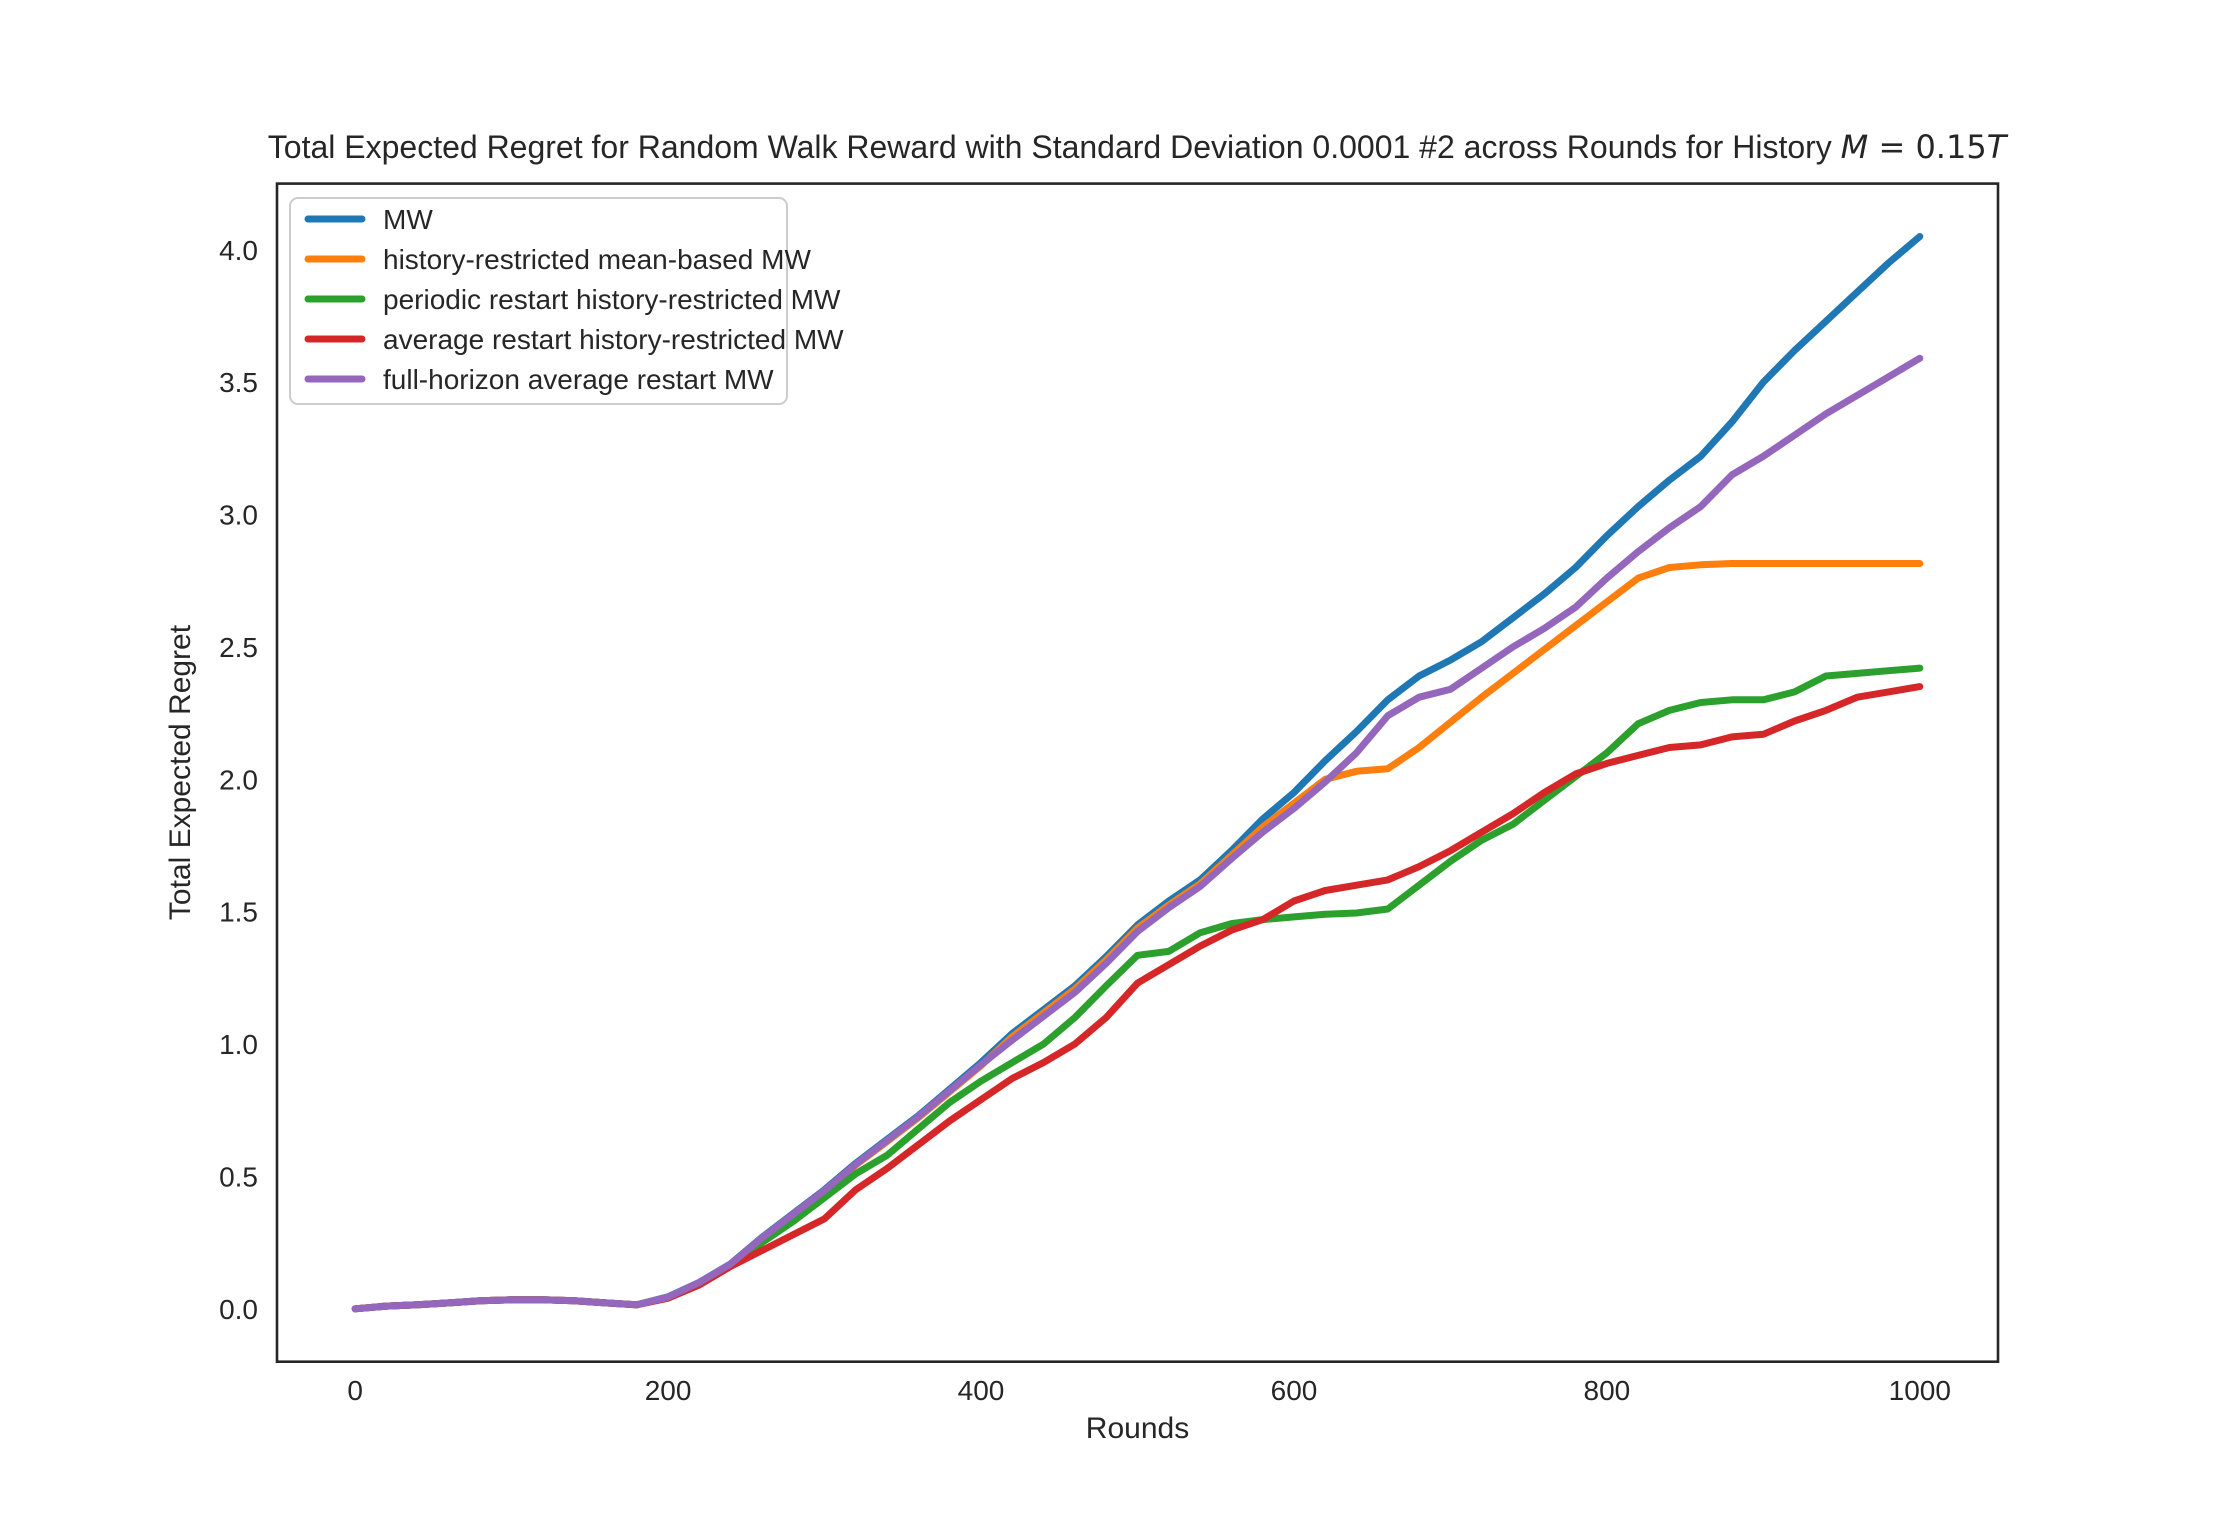  I want to click on y-tick-label: 0.5, so click(238, 1176).